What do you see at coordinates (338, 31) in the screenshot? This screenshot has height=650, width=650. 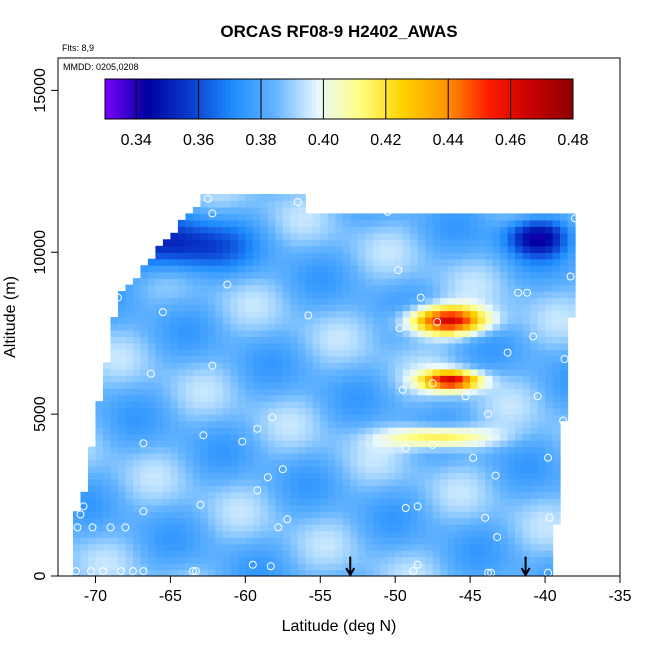 I see `chart-title: ORCAS RF08-9 H2402_AWAS` at bounding box center [338, 31].